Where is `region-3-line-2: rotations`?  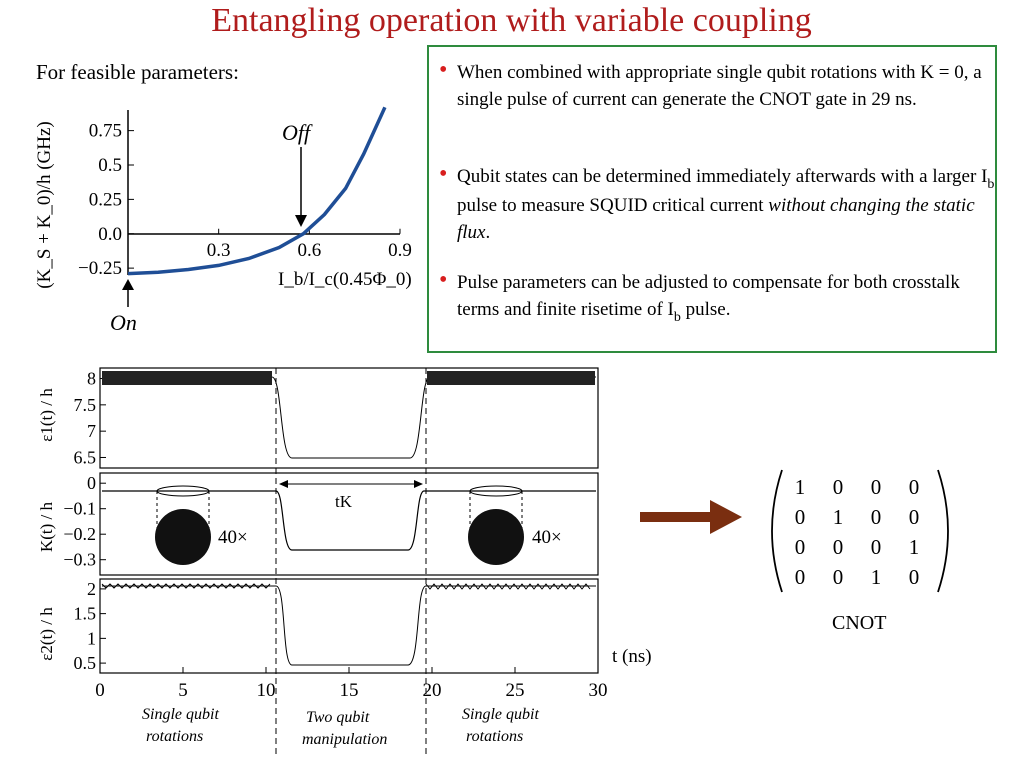 region-3-line-2: rotations is located at coordinates (494, 736).